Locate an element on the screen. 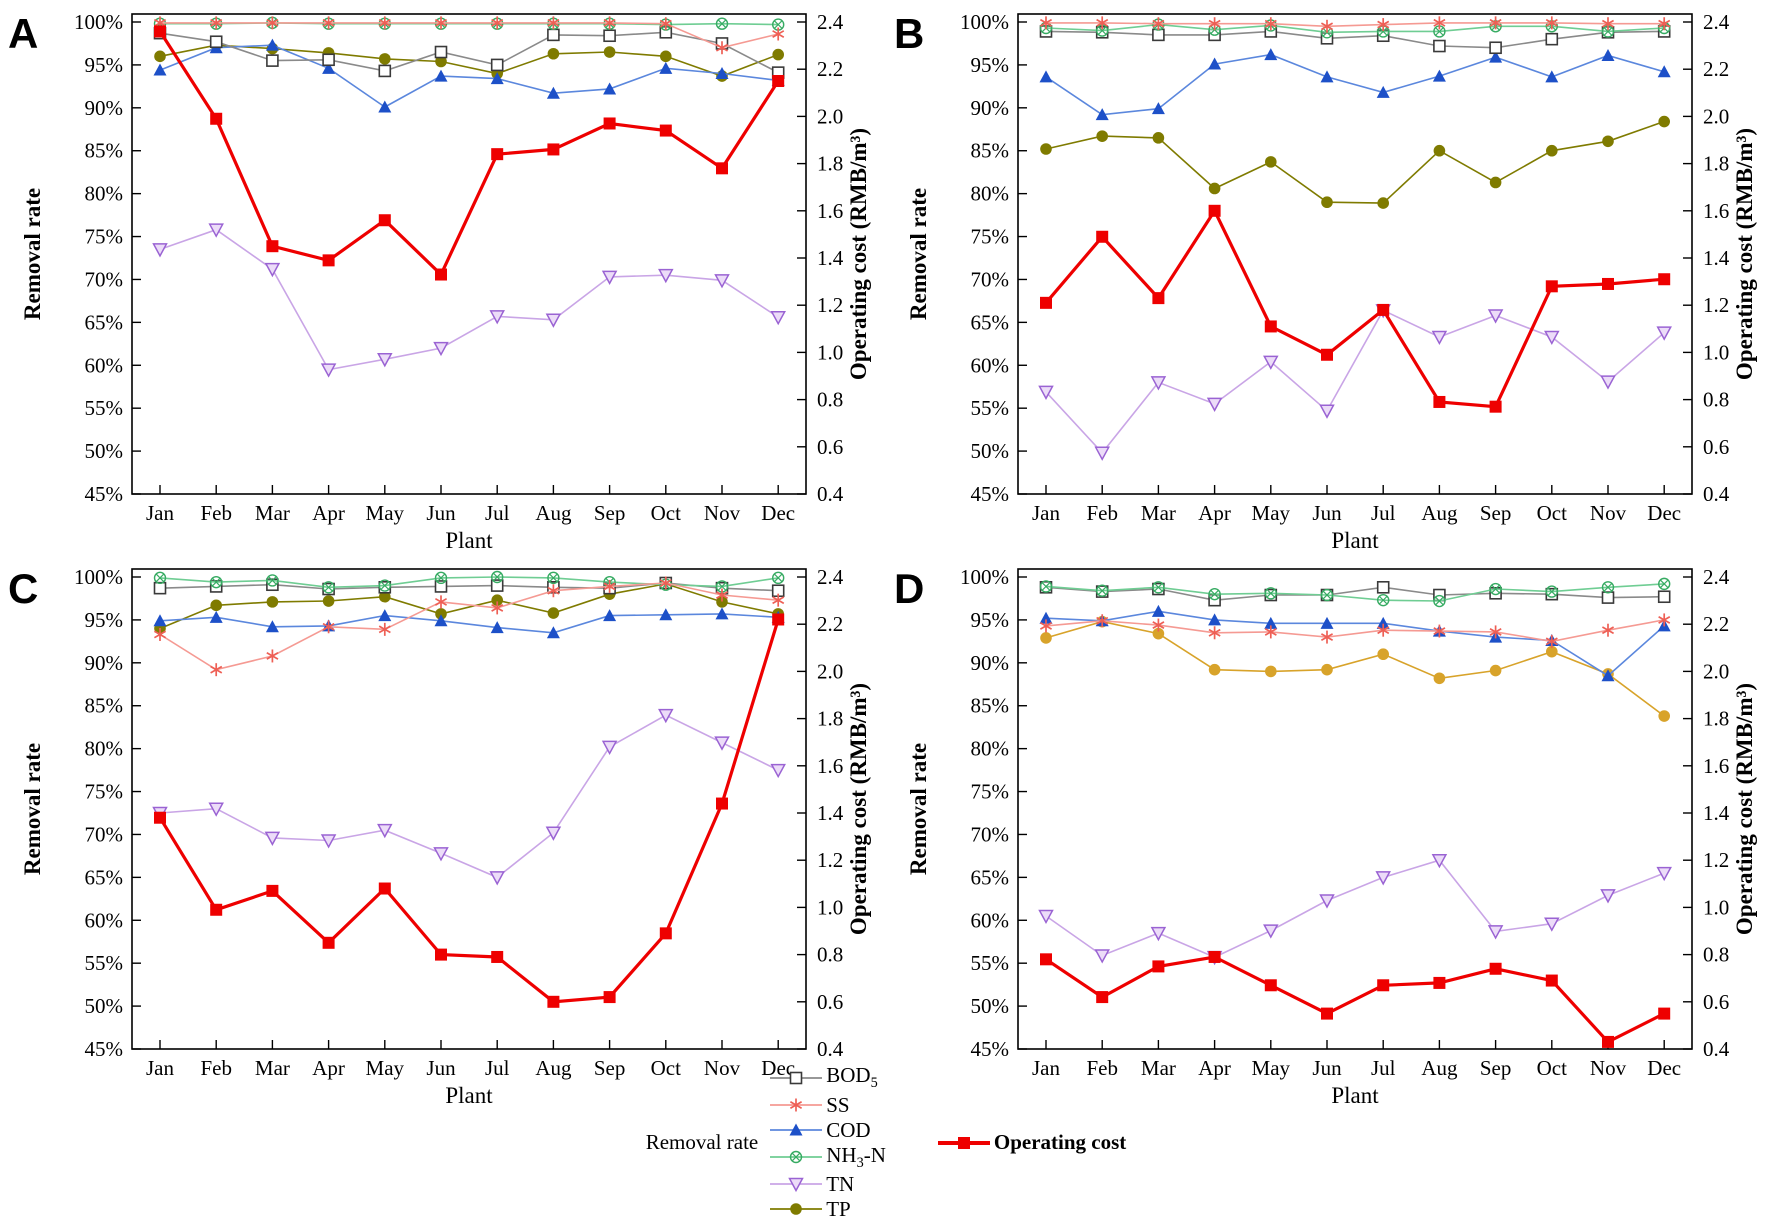 This screenshot has height=1222, width=1772. legend-label-tp: TP is located at coordinates (838, 1208).